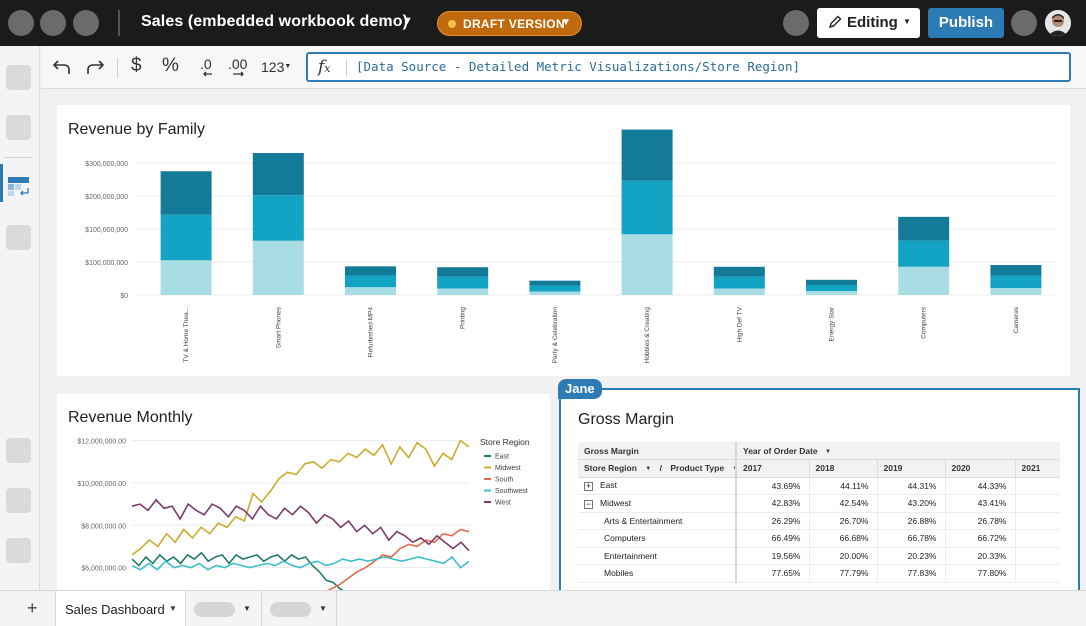 The height and width of the screenshot is (626, 1086). What do you see at coordinates (1037, 468) in the screenshot?
I see `year-header: 2021` at bounding box center [1037, 468].